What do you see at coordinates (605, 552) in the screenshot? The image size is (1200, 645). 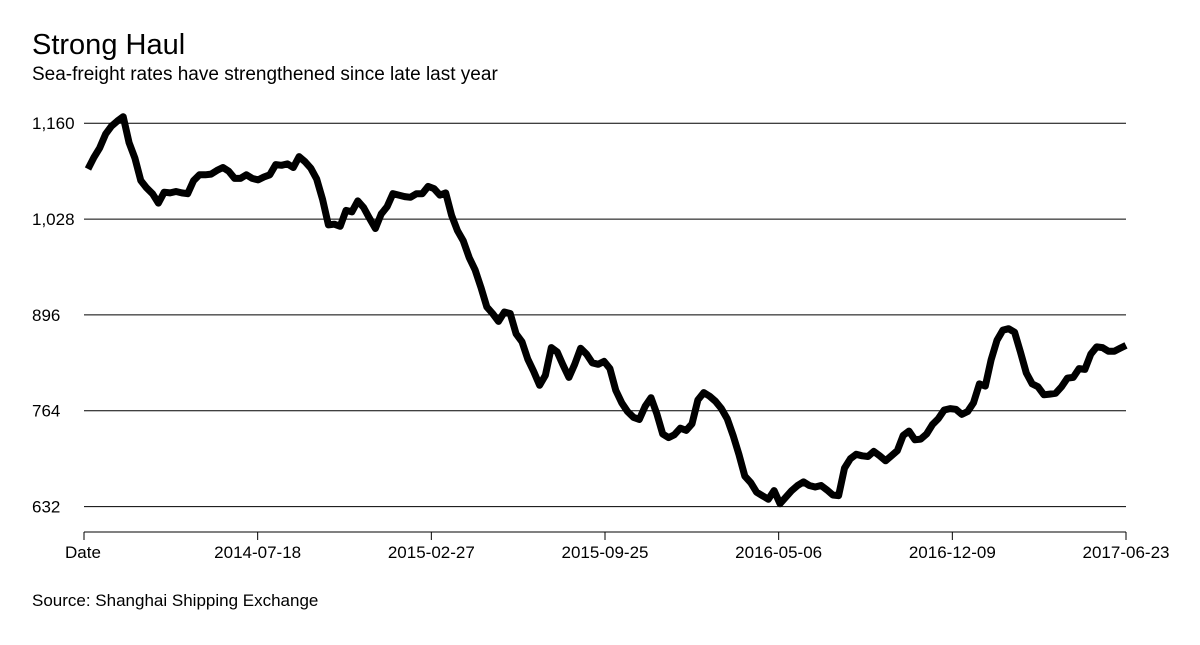 I see `x-tick-label: 2015-09-25` at bounding box center [605, 552].